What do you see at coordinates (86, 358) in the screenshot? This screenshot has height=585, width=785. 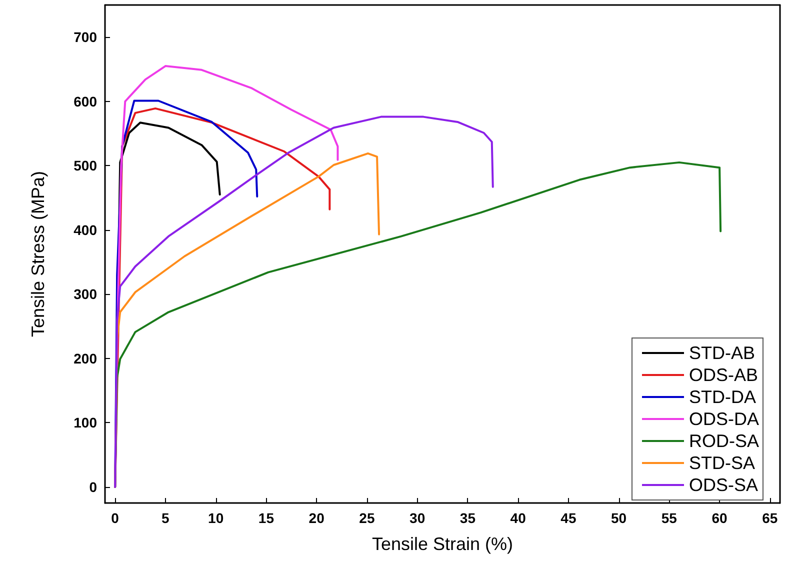 I see `y-tick-label: 200` at bounding box center [86, 358].